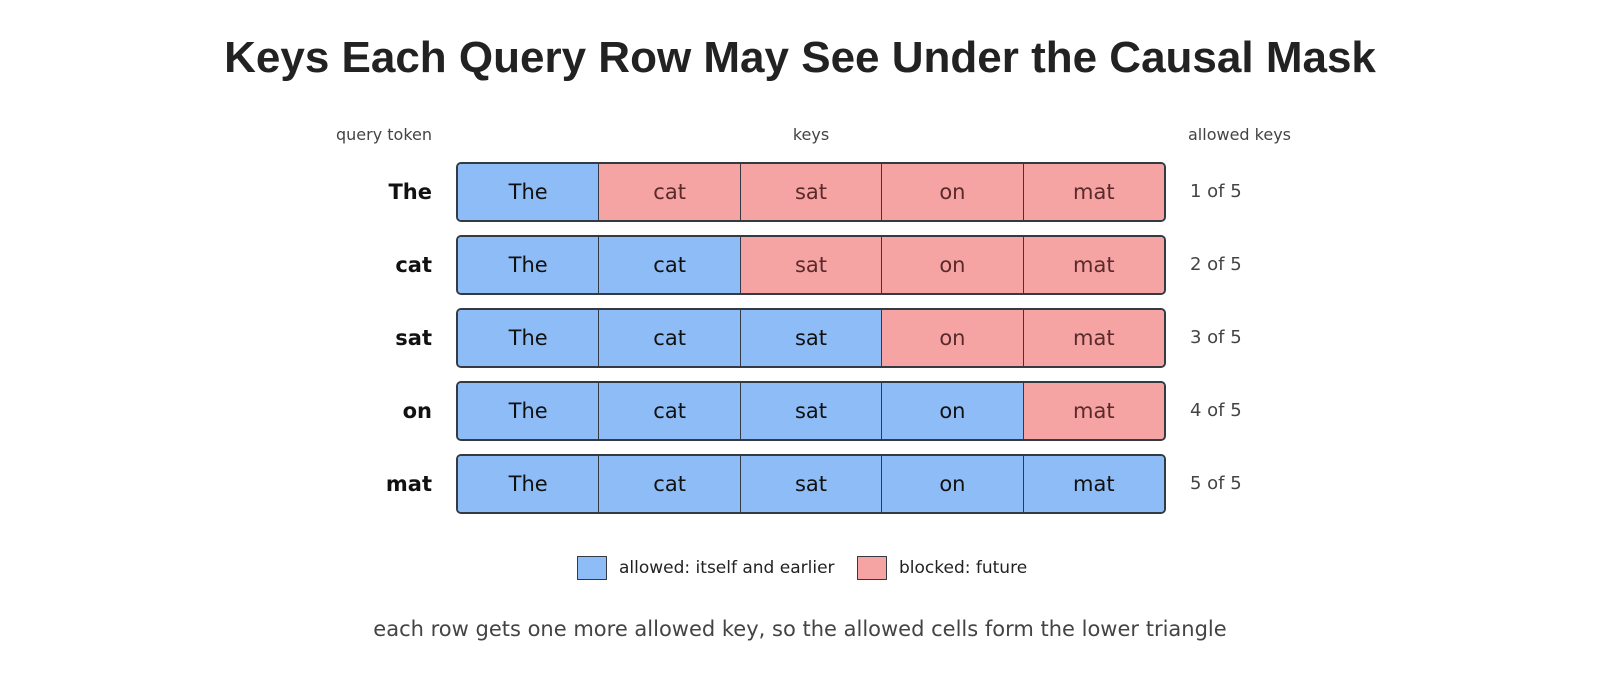  What do you see at coordinates (592, 568) in the screenshot?
I see `legend-swatch-allowed` at bounding box center [592, 568].